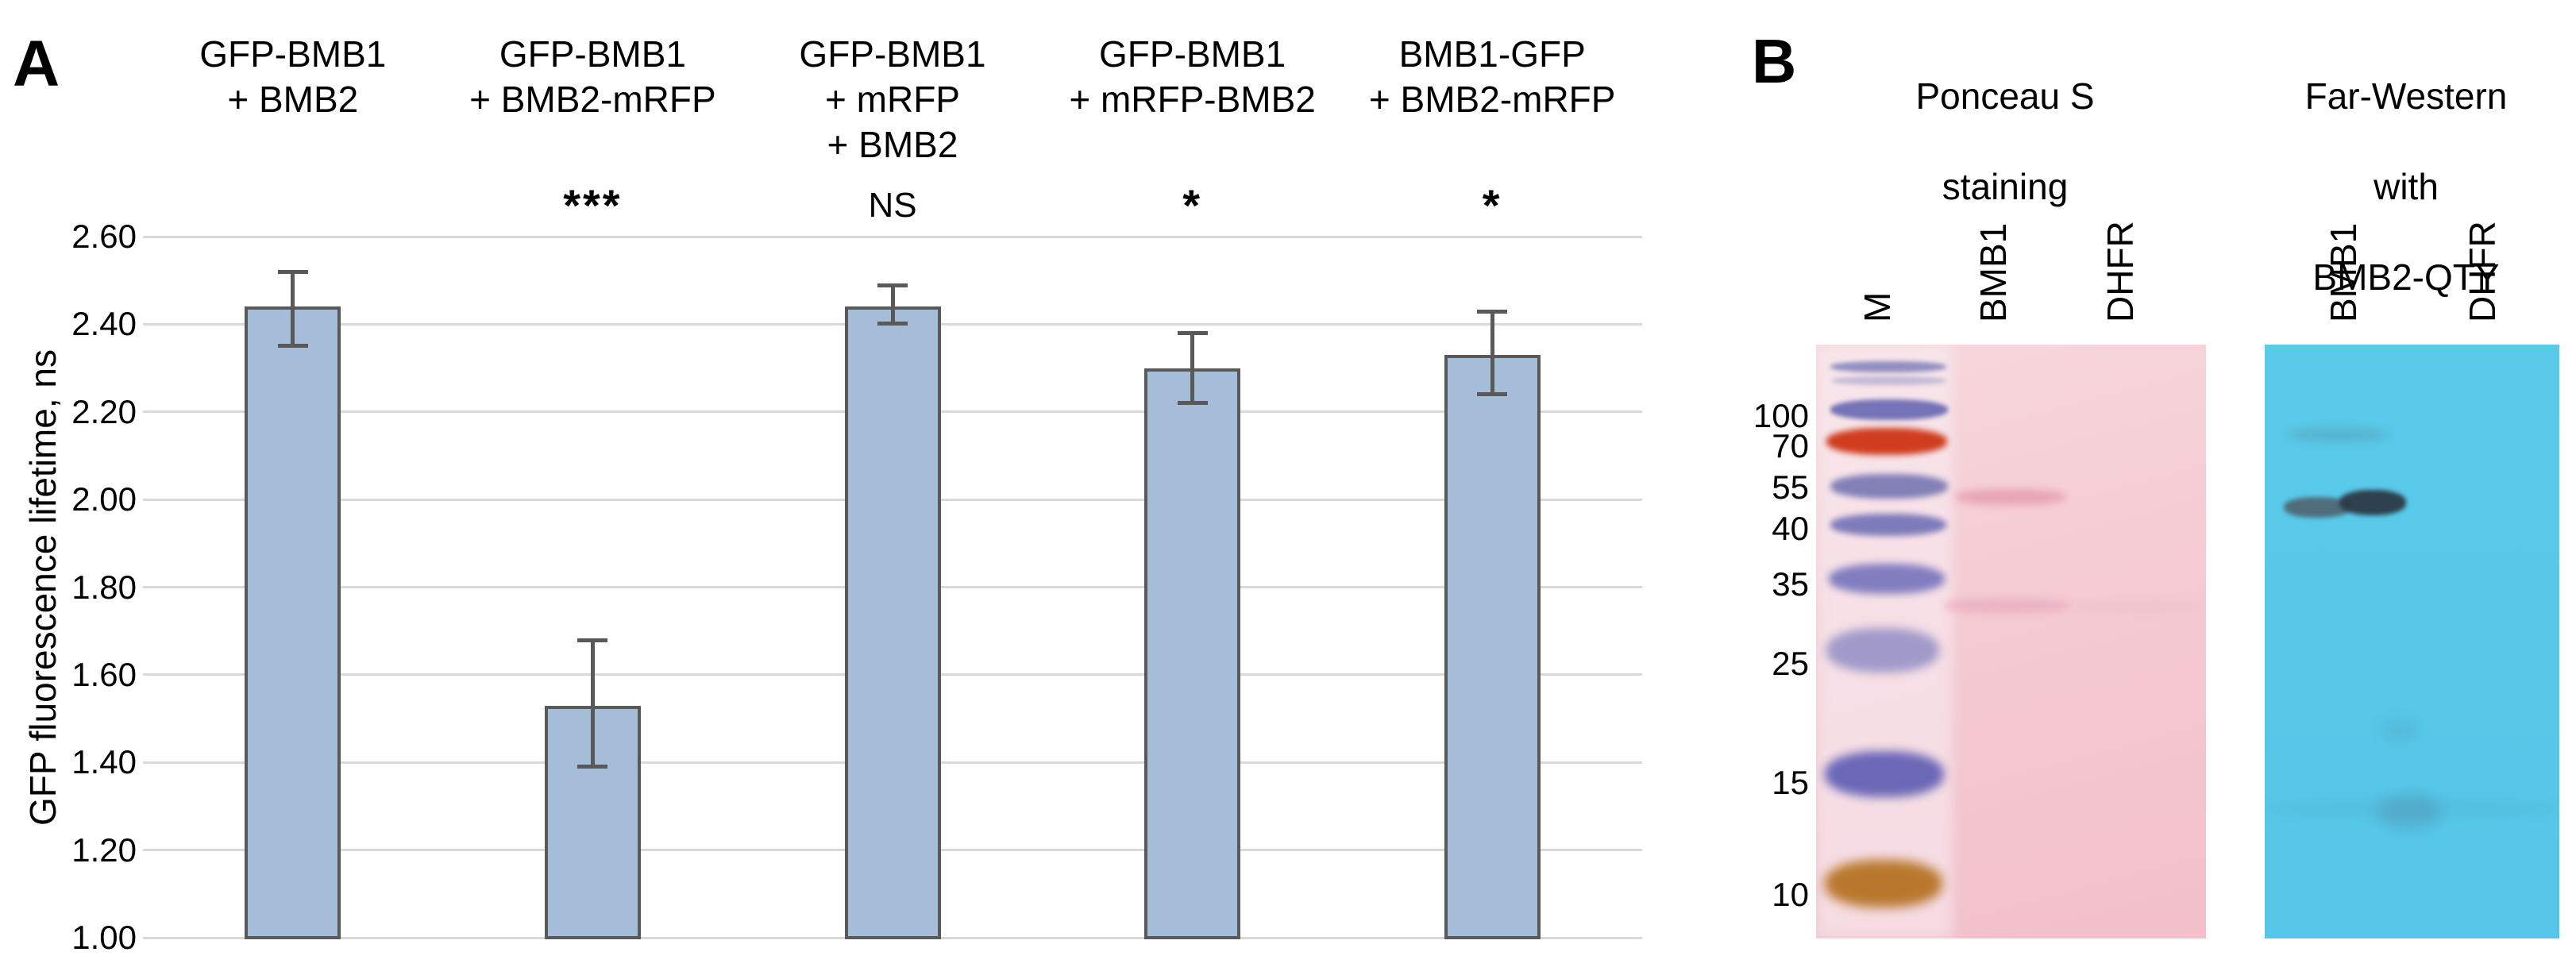  I want to click on mw-label: 100, so click(1781, 416).